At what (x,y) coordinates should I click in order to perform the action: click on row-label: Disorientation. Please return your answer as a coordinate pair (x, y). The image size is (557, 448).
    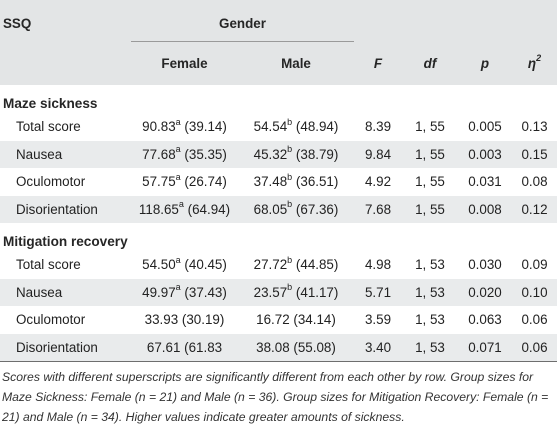
    Looking at the image, I should click on (65, 347).